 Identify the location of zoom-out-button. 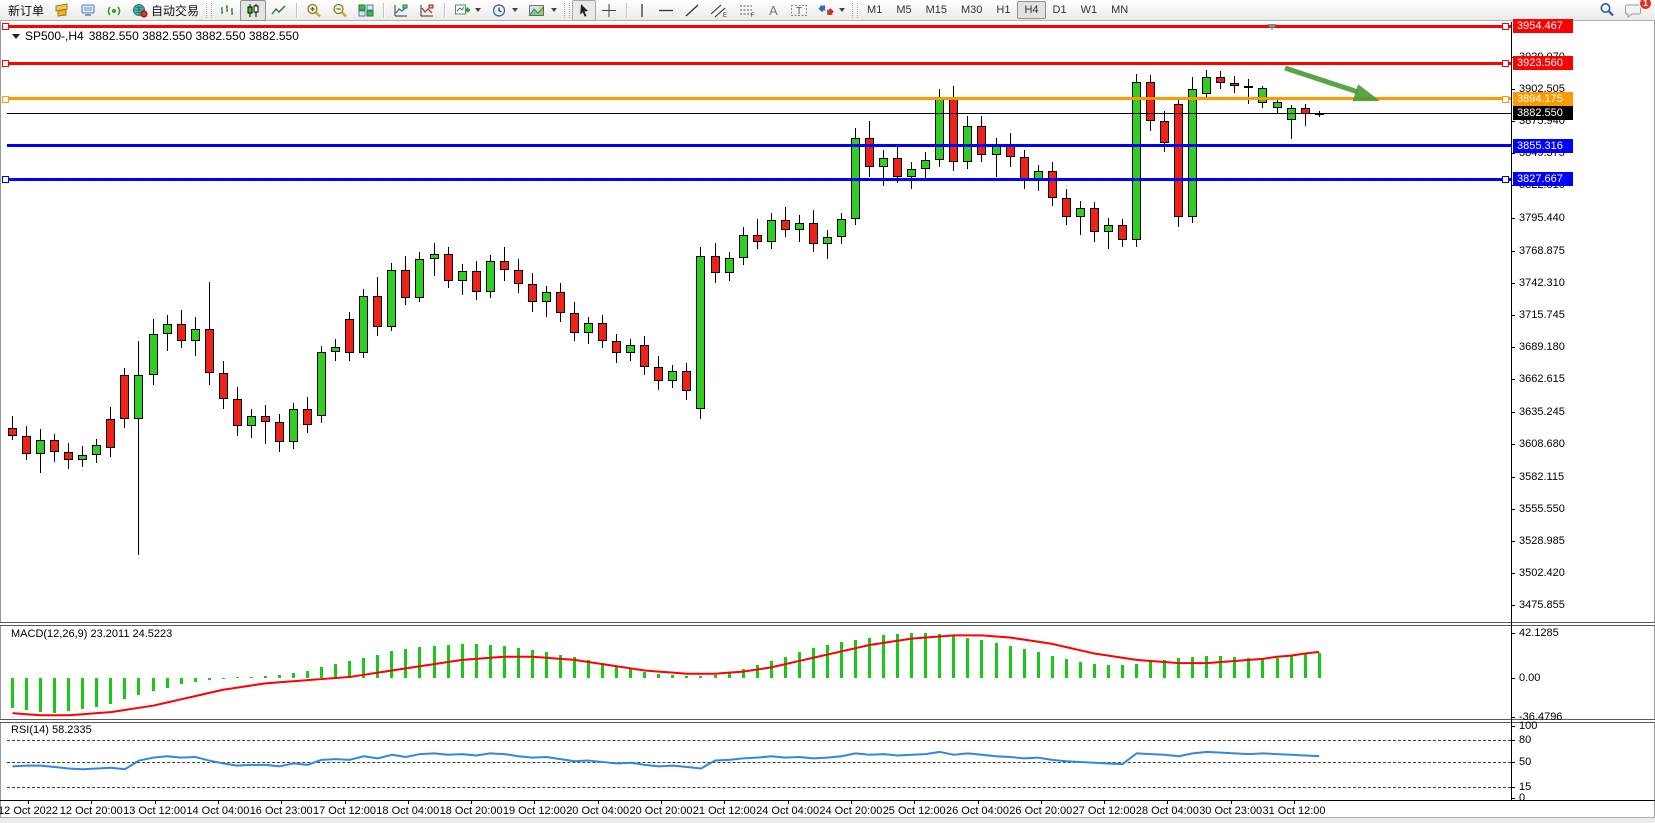
(340, 10).